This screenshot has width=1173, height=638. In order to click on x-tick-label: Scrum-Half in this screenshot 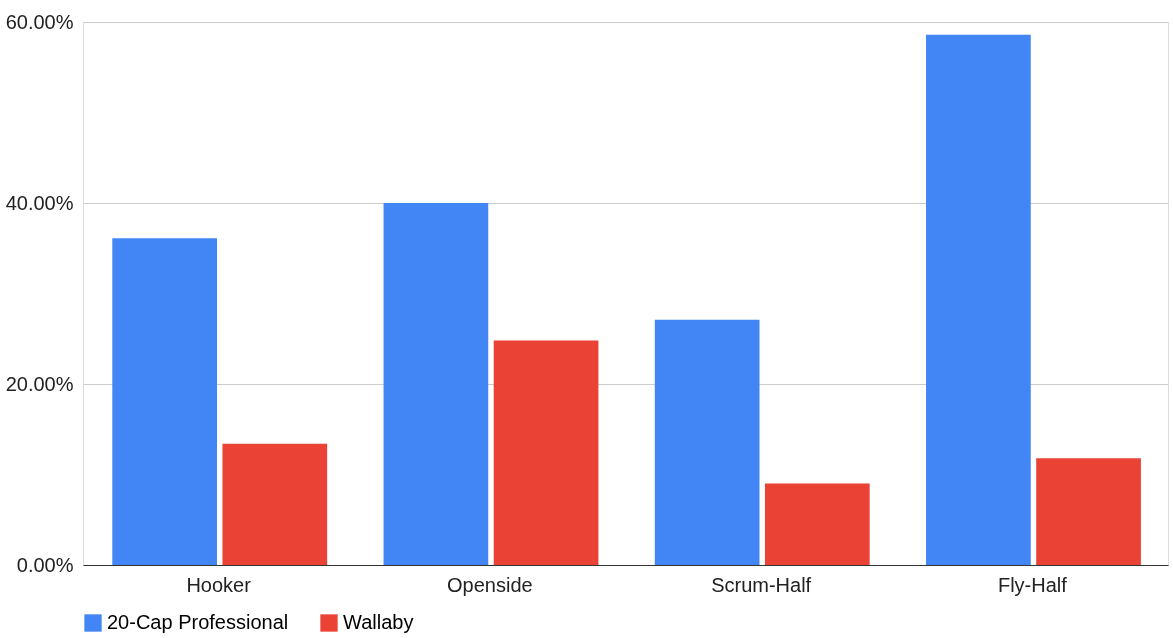, I will do `click(761, 584)`.